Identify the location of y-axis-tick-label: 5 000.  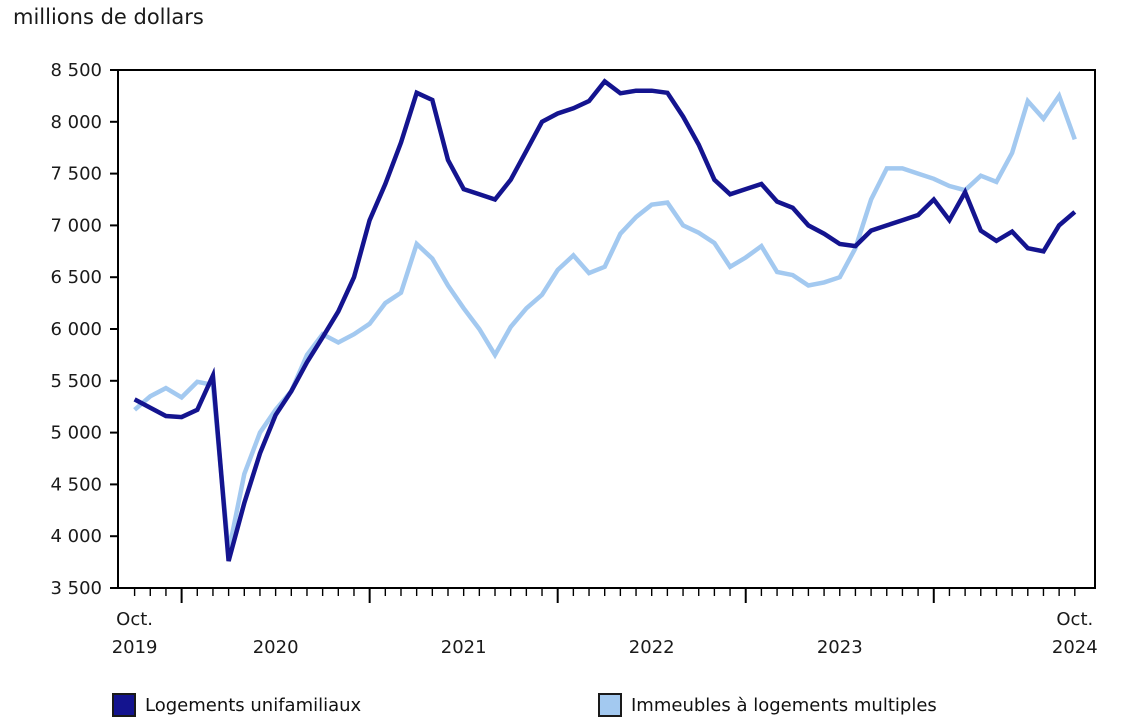
(76, 433).